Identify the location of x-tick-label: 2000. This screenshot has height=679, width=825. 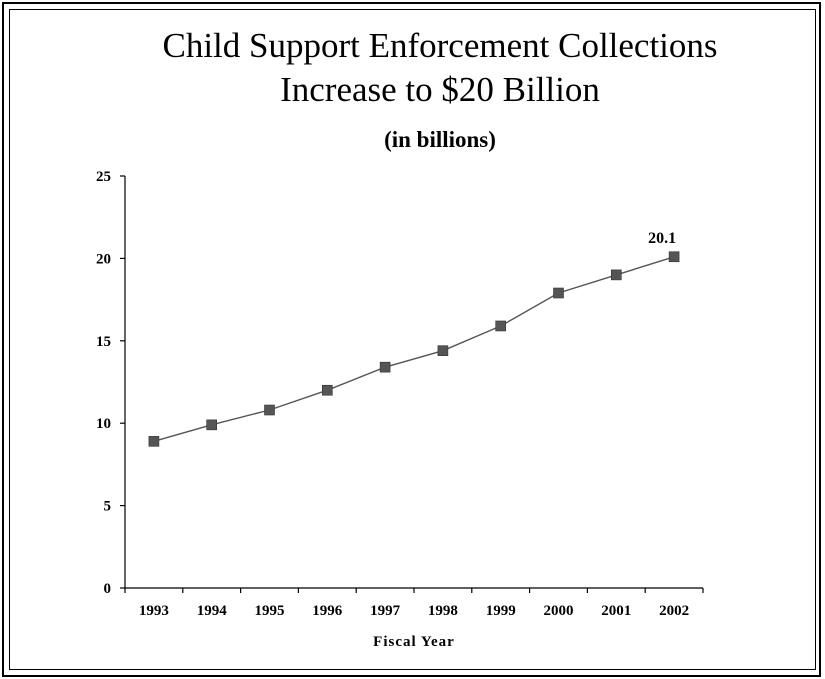
(559, 611).